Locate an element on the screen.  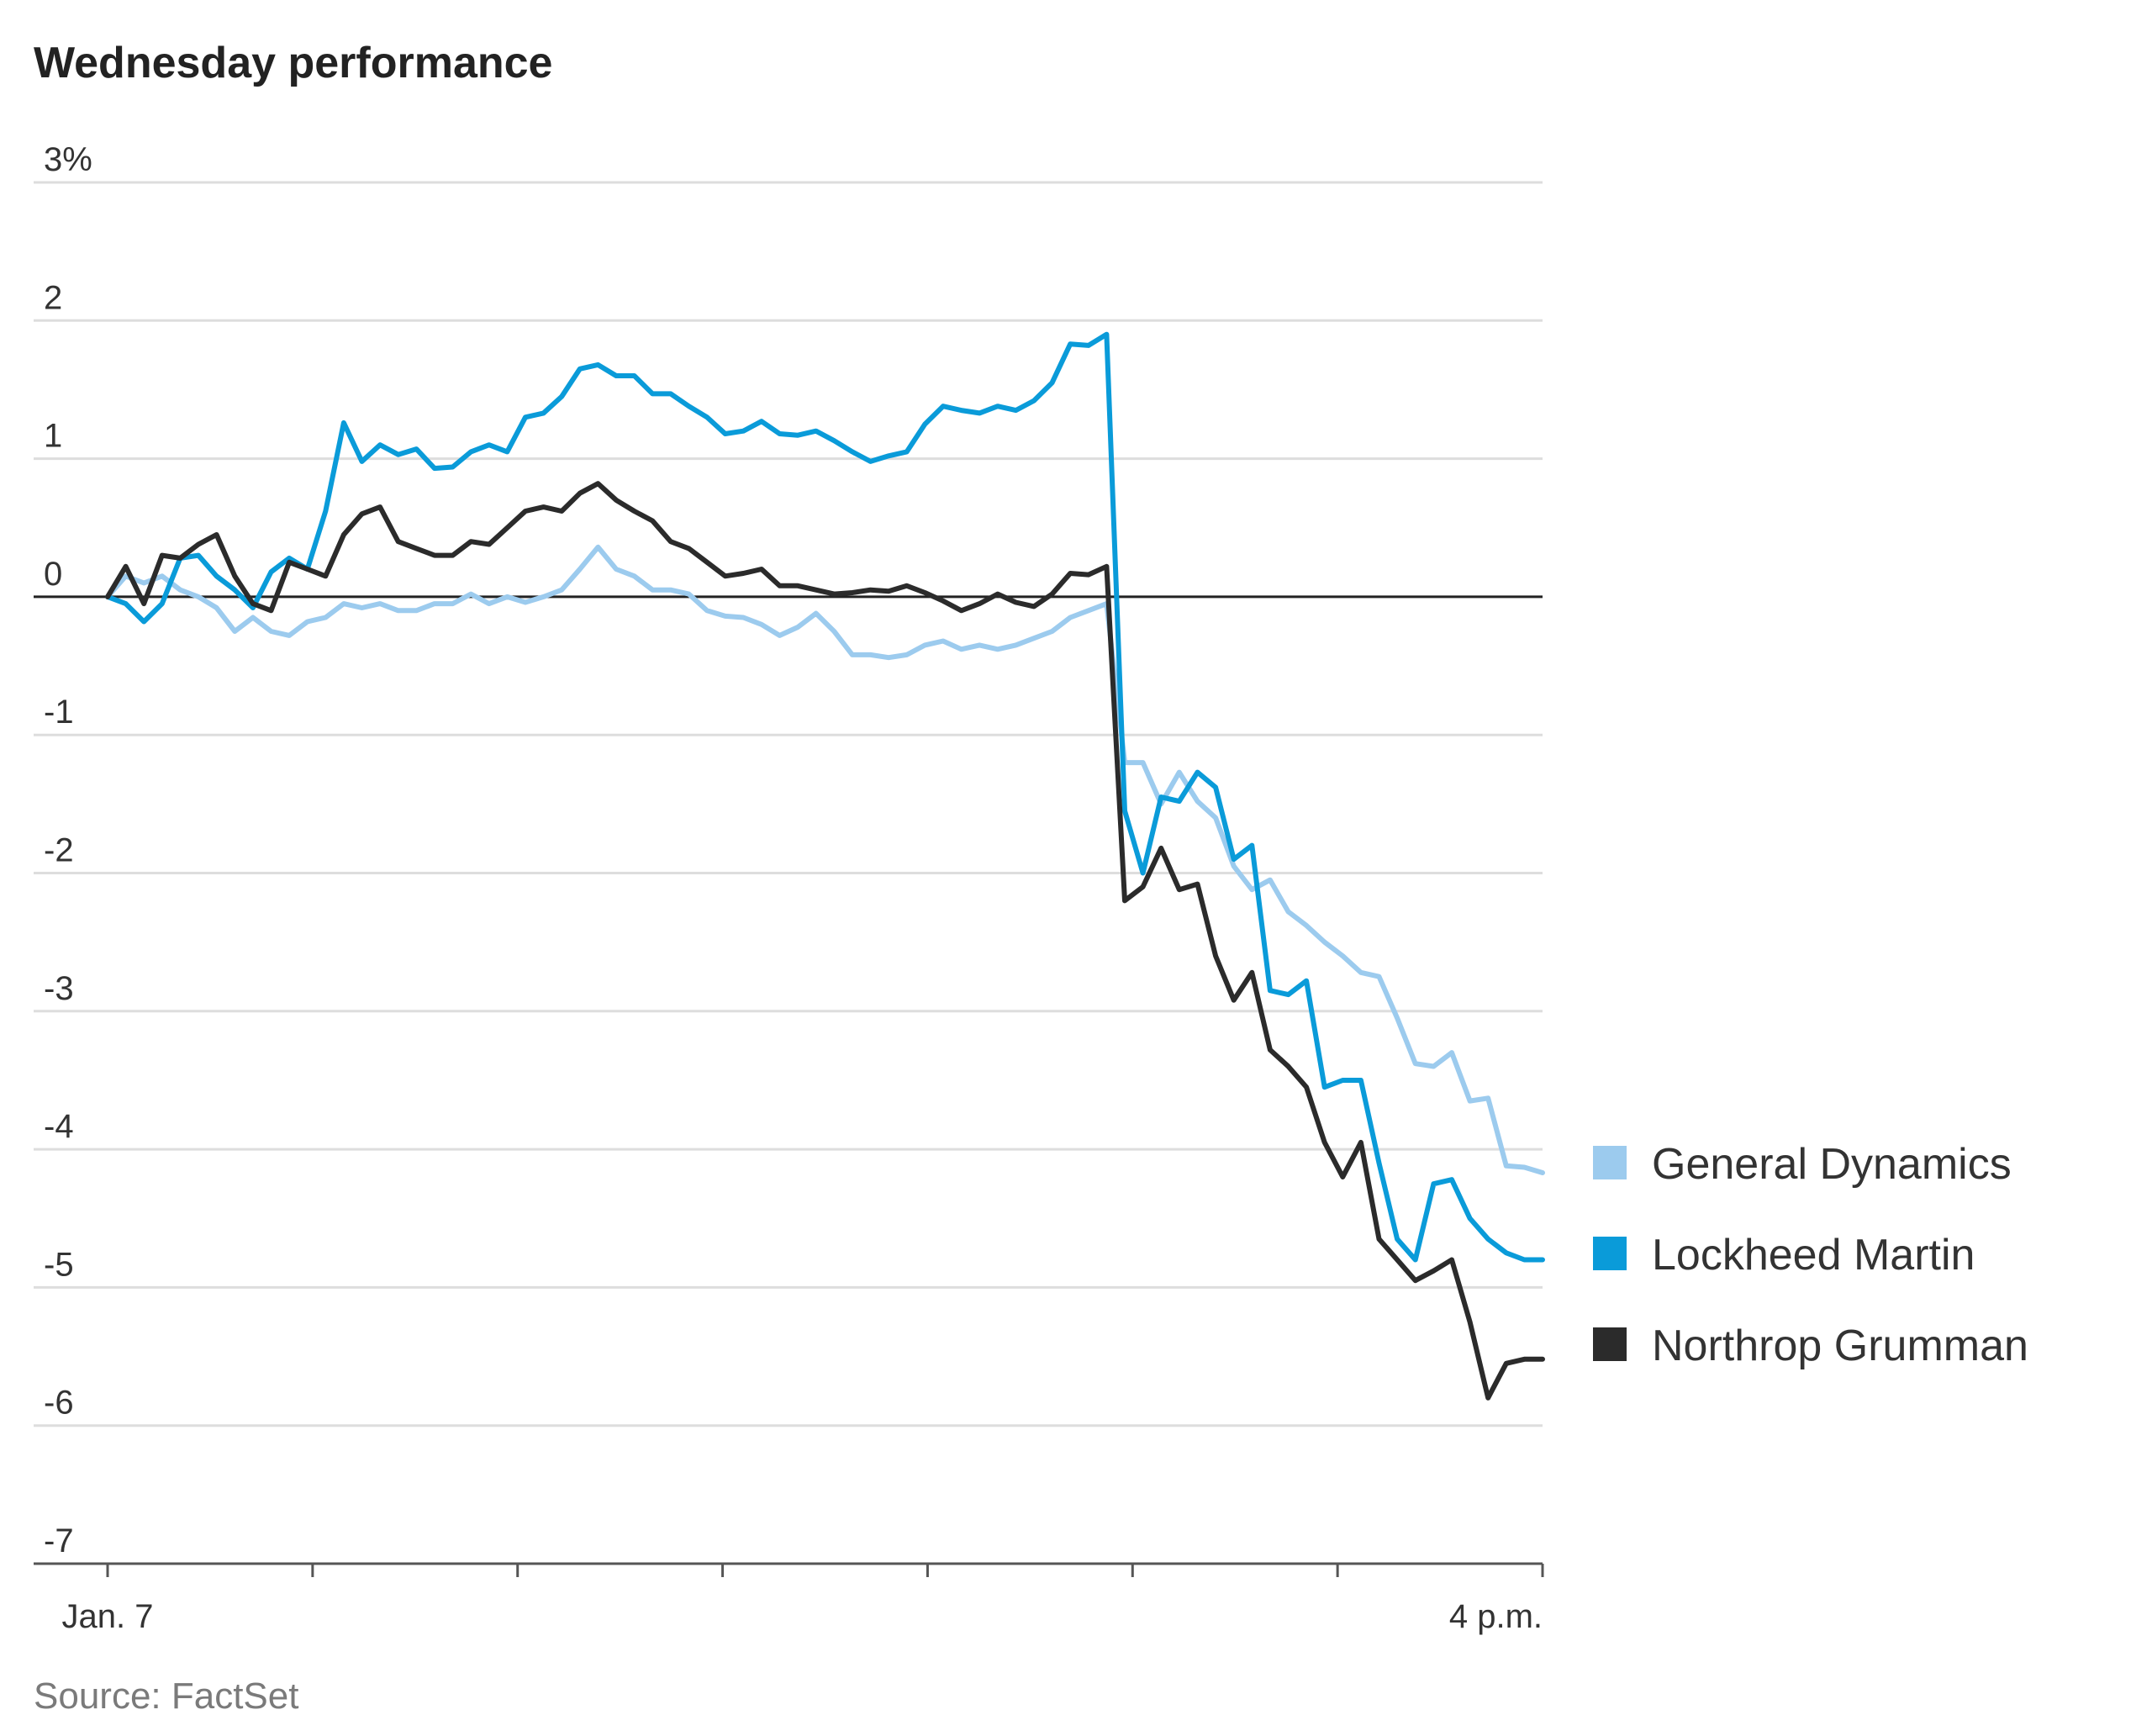
y-tick-label: -3 is located at coordinates (59, 988).